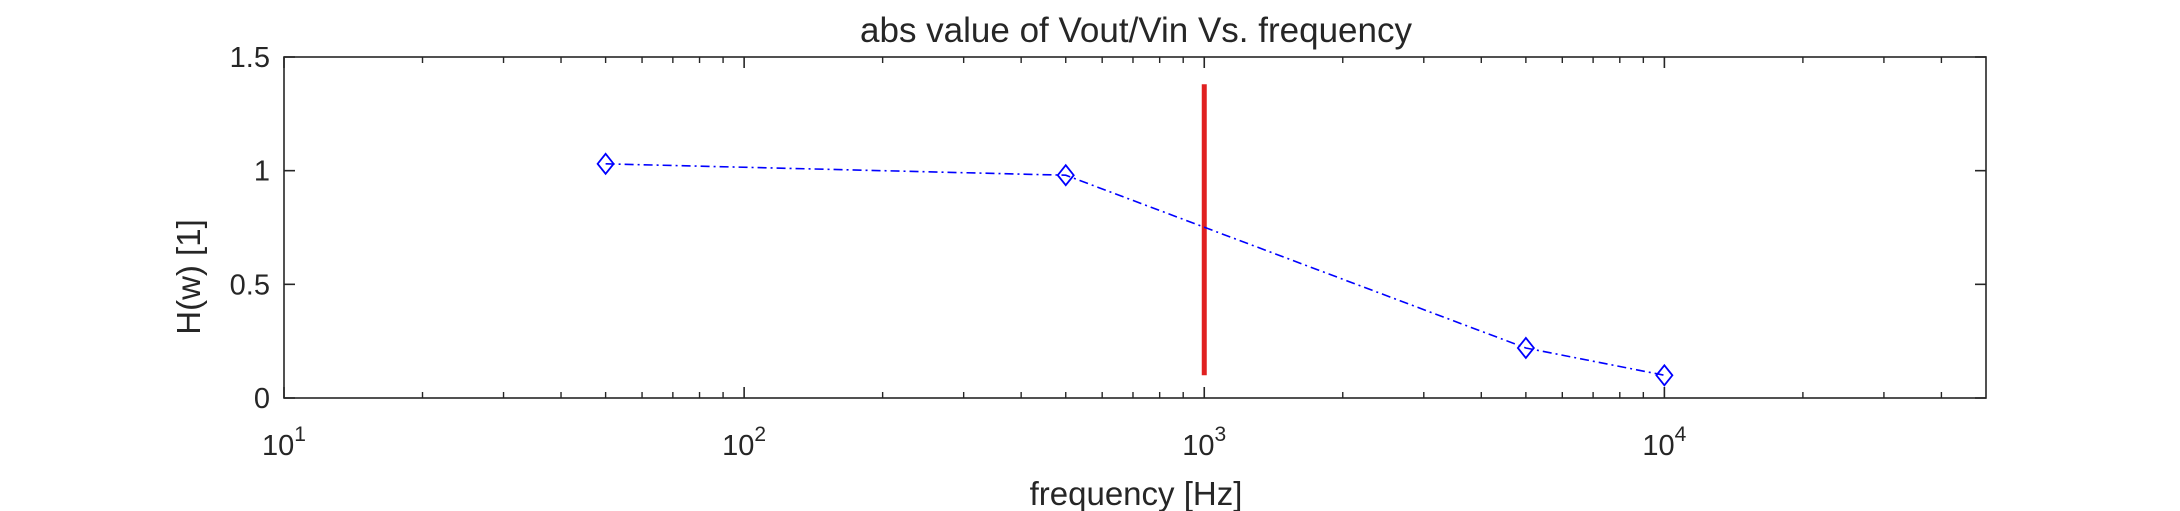 The height and width of the screenshot is (511, 2180). I want to click on x-tick-label-exponent: 4, so click(1681, 434).